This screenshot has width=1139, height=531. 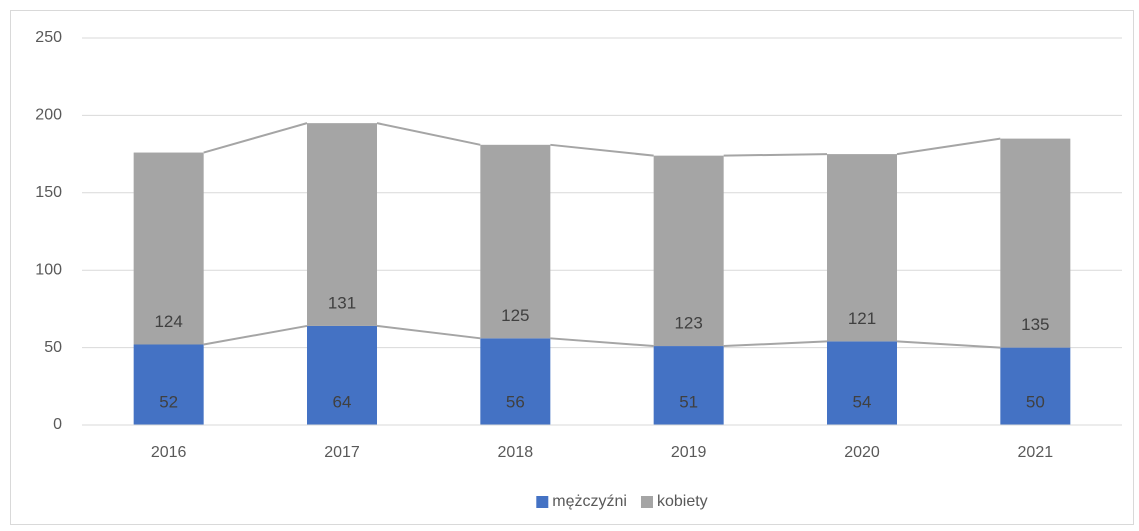 What do you see at coordinates (515, 401) in the screenshot?
I see `value-label: 56` at bounding box center [515, 401].